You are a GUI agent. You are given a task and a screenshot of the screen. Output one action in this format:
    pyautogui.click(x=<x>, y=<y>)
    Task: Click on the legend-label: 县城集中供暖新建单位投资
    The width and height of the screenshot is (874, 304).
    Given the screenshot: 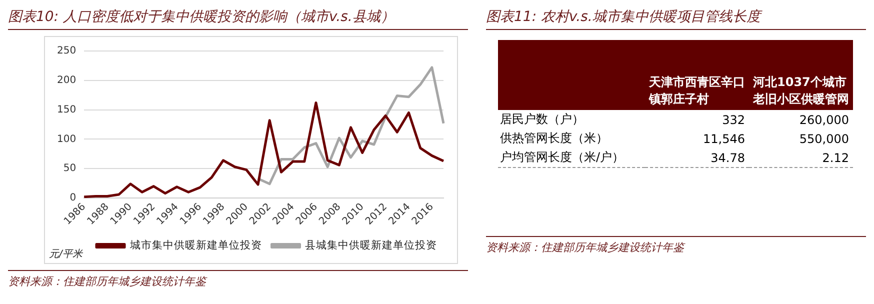 What is the action you would take?
    pyautogui.click(x=371, y=245)
    